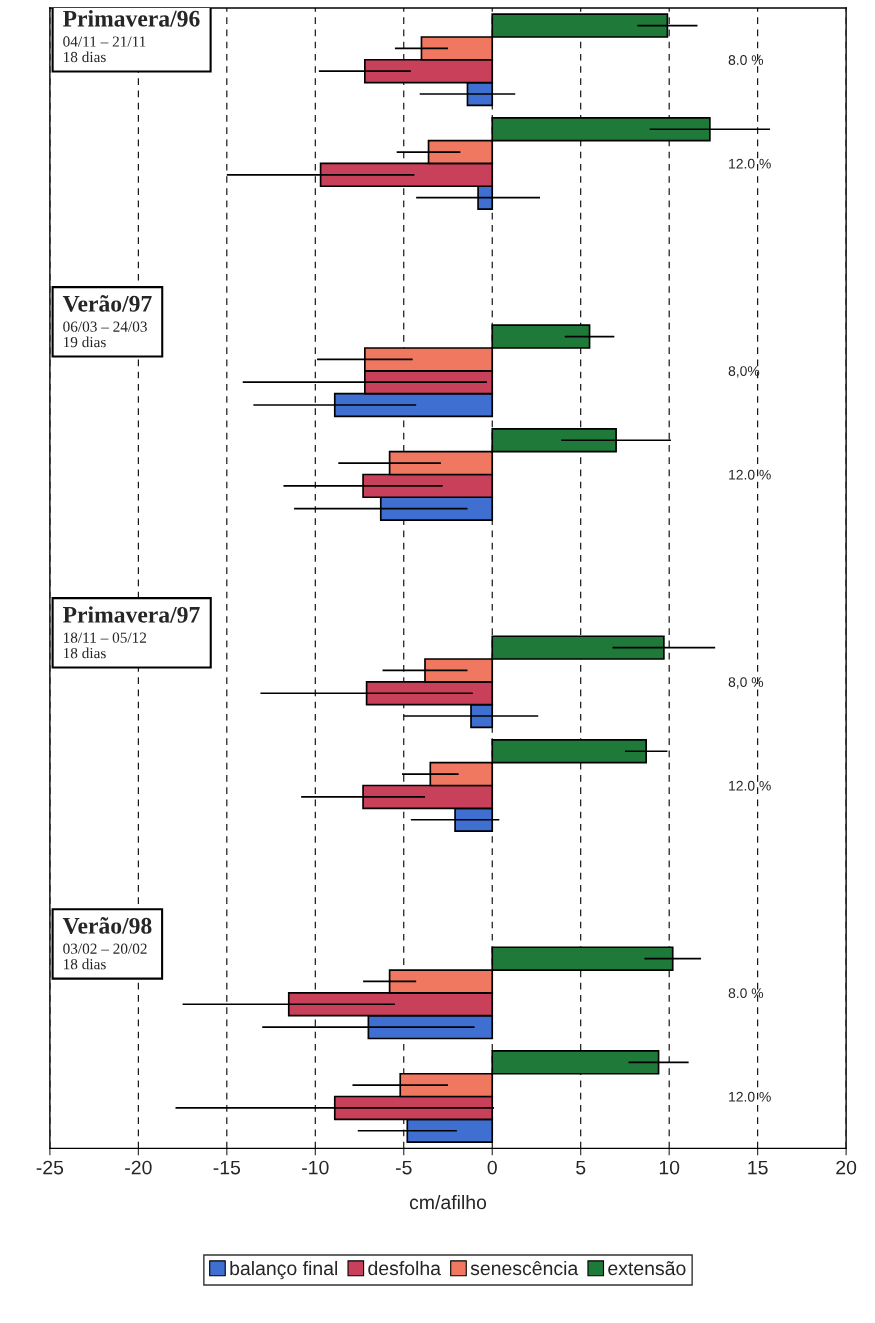  Describe the element at coordinates (131, 36) in the screenshot. I see `annotation: Primavera/96 04/11 – 21/11 18 dias` at that location.